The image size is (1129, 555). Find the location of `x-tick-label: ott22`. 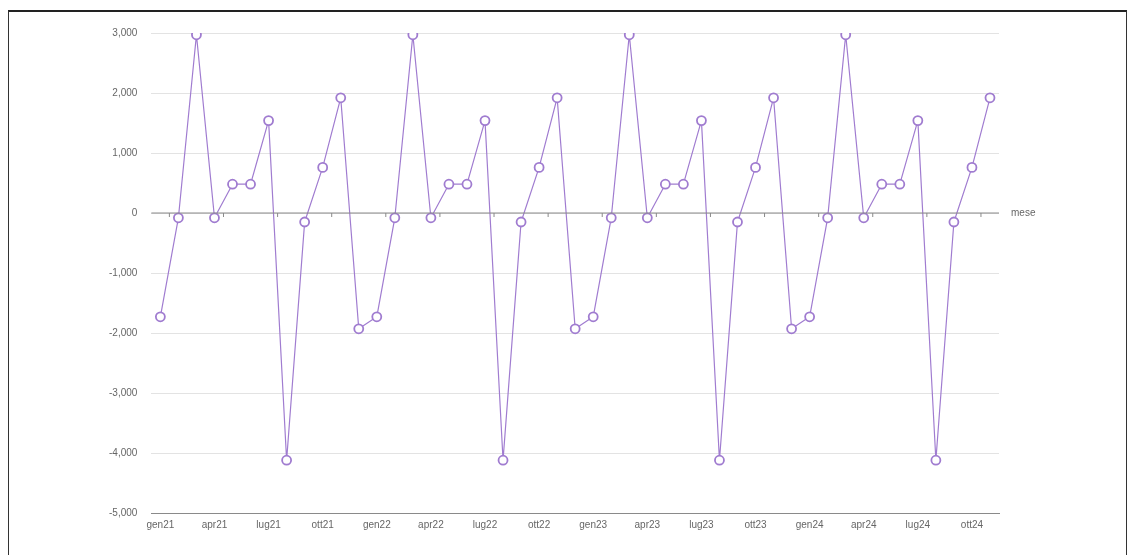

x-tick-label: ott22 is located at coordinates (539, 524).